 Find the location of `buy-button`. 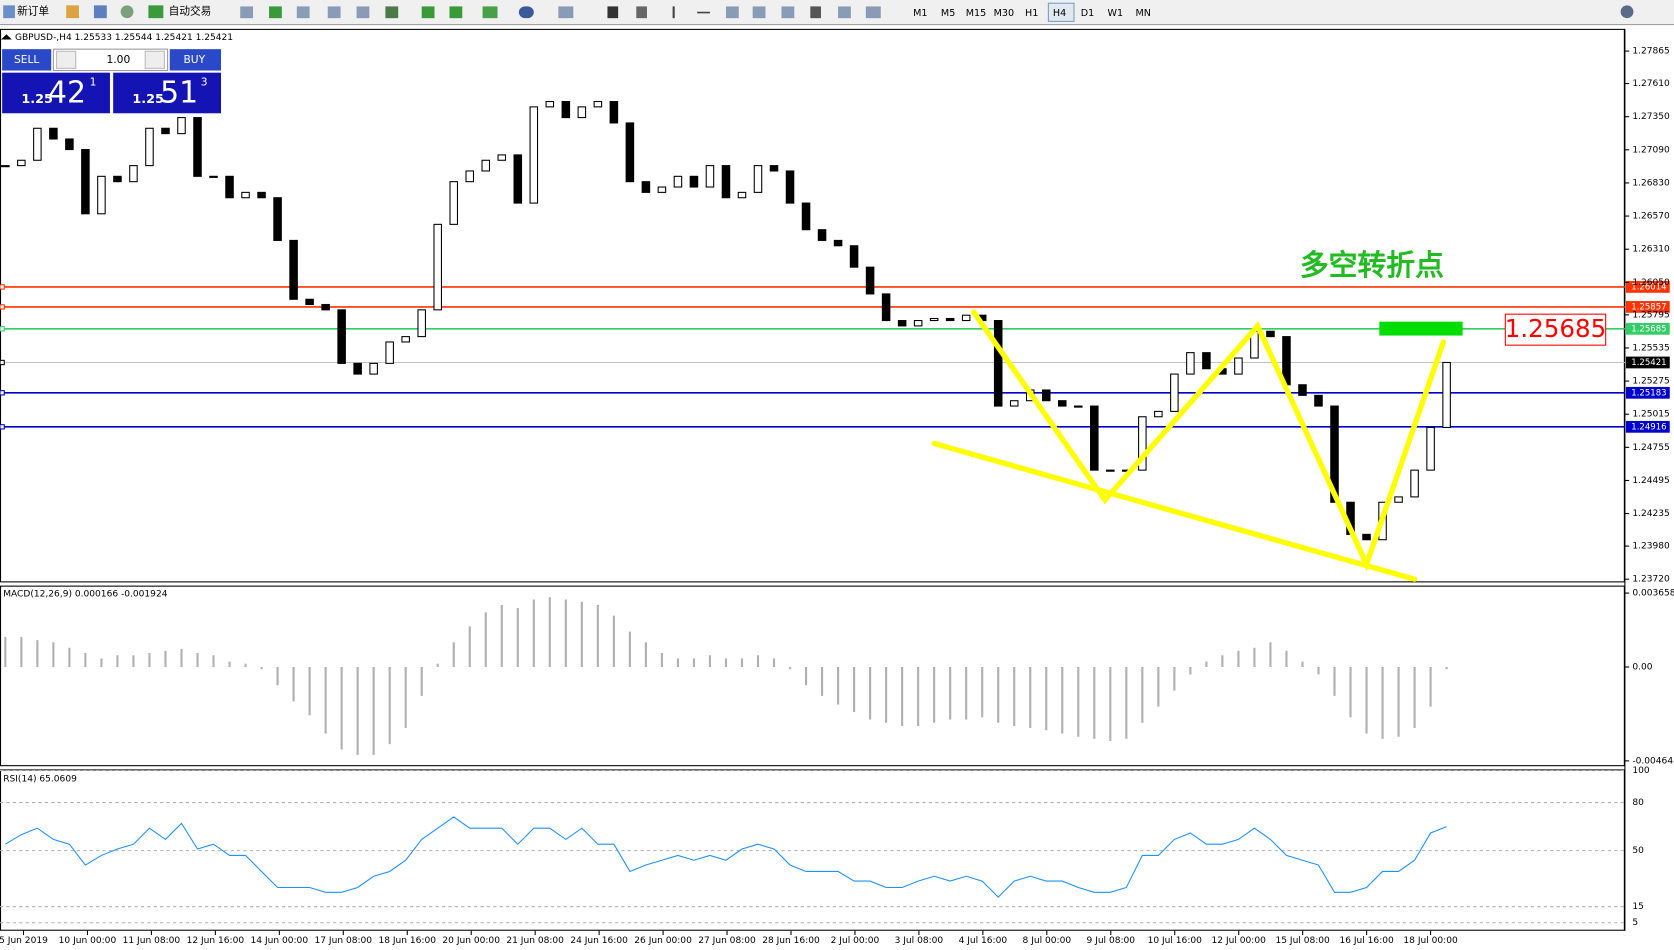

buy-button is located at coordinates (195, 60).